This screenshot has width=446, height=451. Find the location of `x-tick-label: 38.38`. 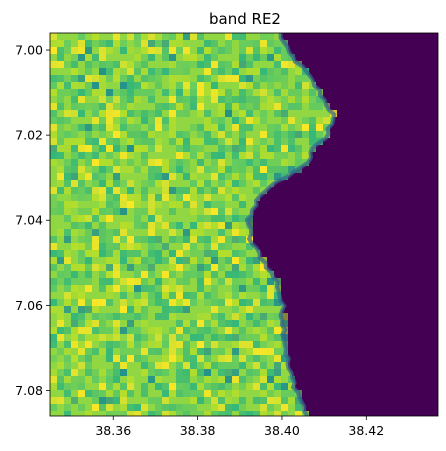

x-tick-label: 38.38 is located at coordinates (198, 430).